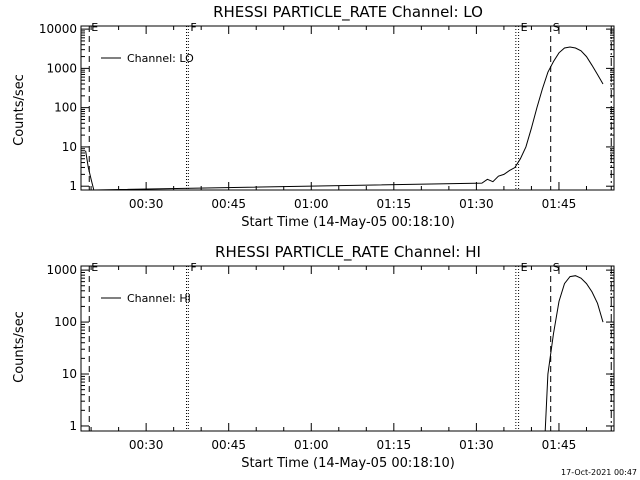 This screenshot has height=480, width=640. Describe the element at coordinates (160, 58) in the screenshot. I see `legend-entry: Channel: LO` at that location.